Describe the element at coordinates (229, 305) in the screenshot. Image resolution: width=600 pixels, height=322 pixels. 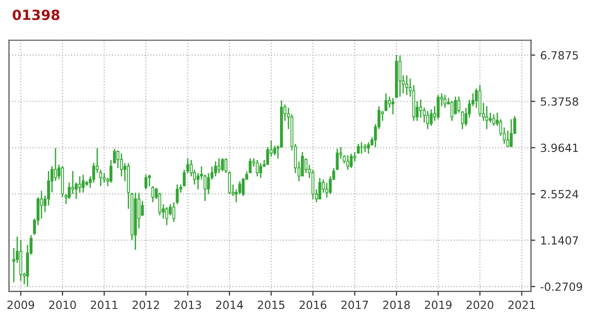
I see `x-tick-label: 2014` at that location.